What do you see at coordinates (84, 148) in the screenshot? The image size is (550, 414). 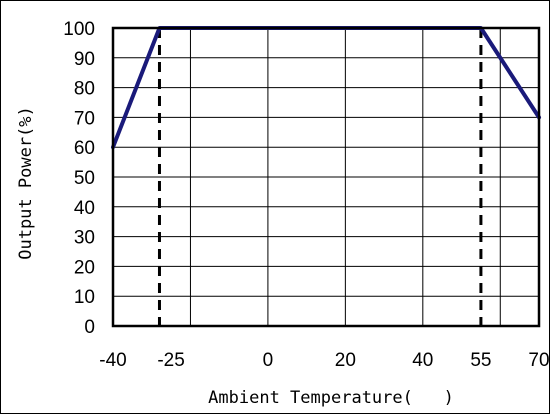 I see `y-tick-label: 60` at bounding box center [84, 148].